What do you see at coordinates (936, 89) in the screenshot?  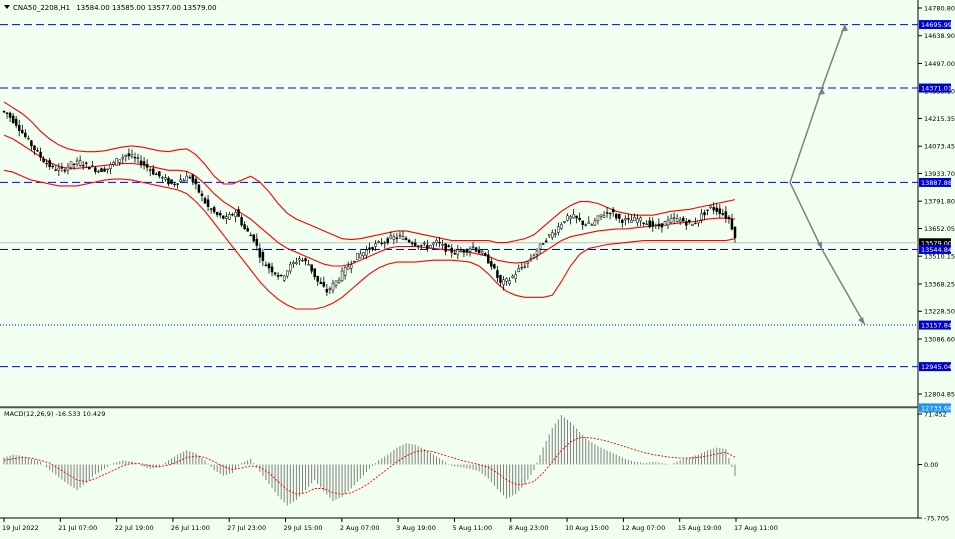 I see `level-tag-label: 14371.01` at bounding box center [936, 89].